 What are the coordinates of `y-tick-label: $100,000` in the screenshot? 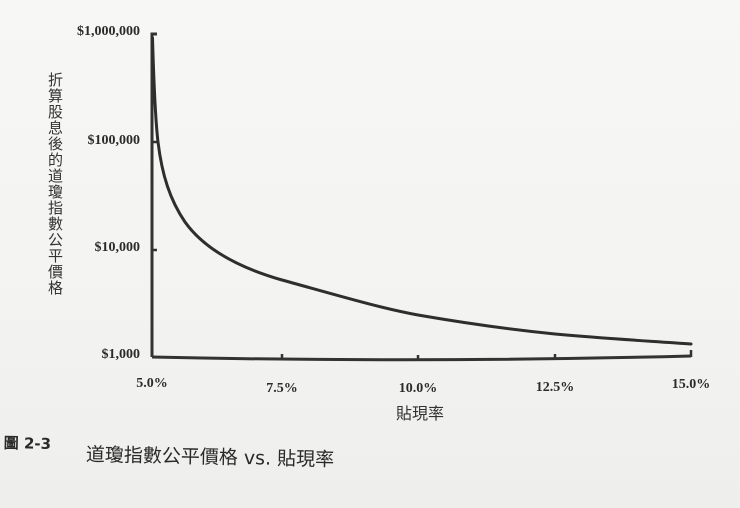 It's located at (114, 140).